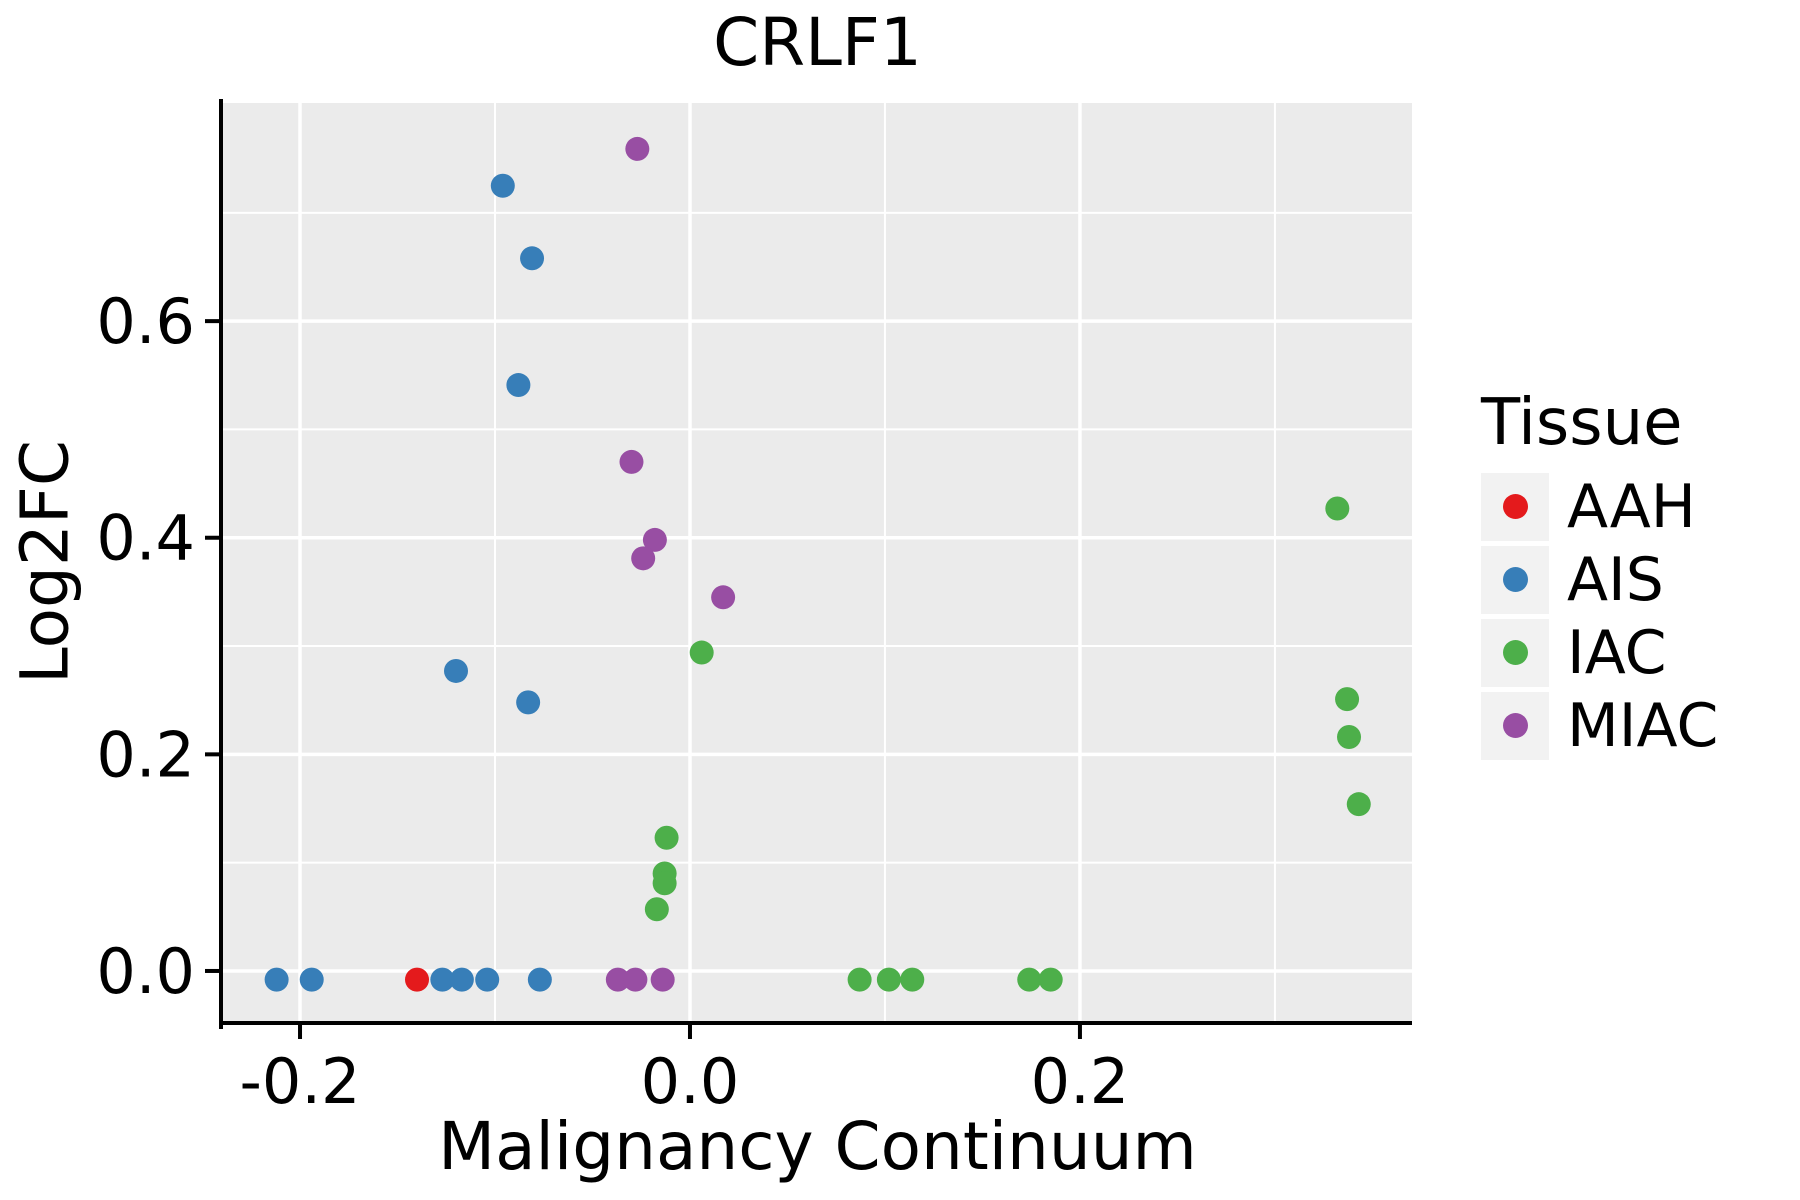  What do you see at coordinates (417, 979) in the screenshot?
I see `data-point-aah` at bounding box center [417, 979].